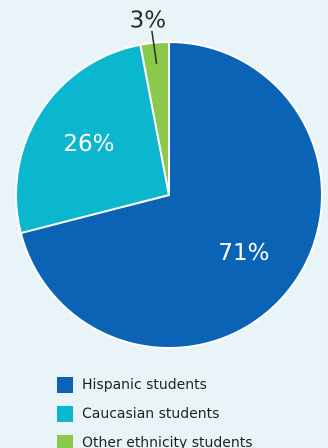 The height and width of the screenshot is (448, 328). Describe the element at coordinates (148, 21) in the screenshot. I see `slice-label-other: 3%` at that location.